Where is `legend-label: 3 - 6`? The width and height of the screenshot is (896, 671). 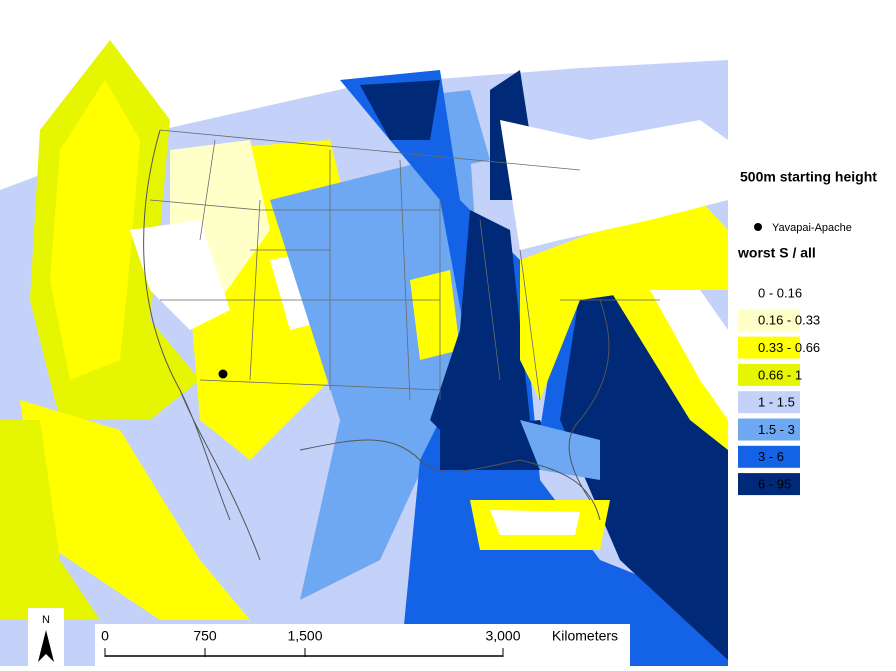 legend-label: 3 - 6 is located at coordinates (771, 456).